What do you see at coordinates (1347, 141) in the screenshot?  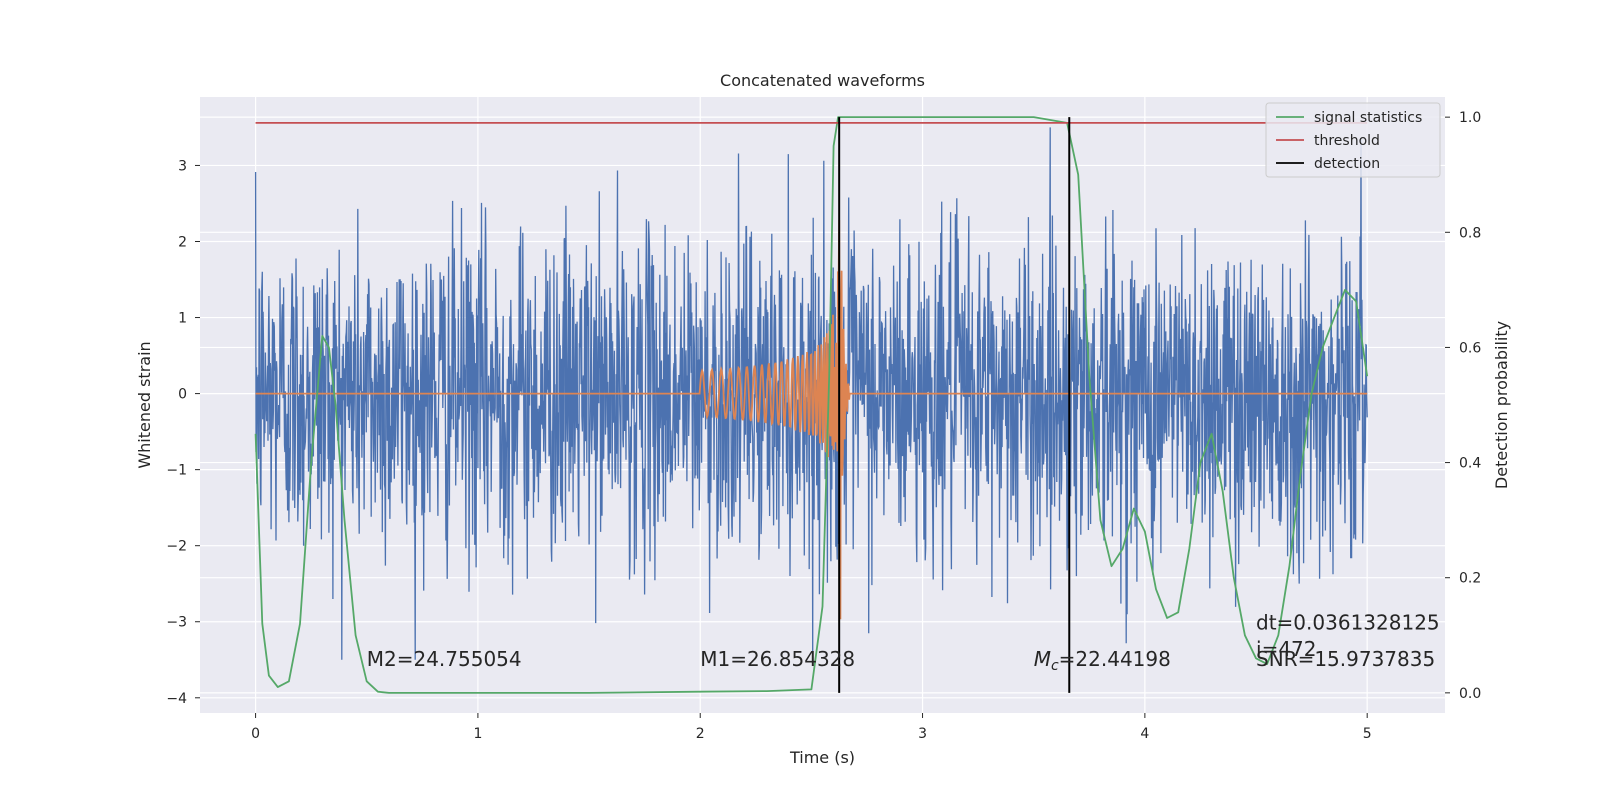 I see `legend-label: threshold` at bounding box center [1347, 141].